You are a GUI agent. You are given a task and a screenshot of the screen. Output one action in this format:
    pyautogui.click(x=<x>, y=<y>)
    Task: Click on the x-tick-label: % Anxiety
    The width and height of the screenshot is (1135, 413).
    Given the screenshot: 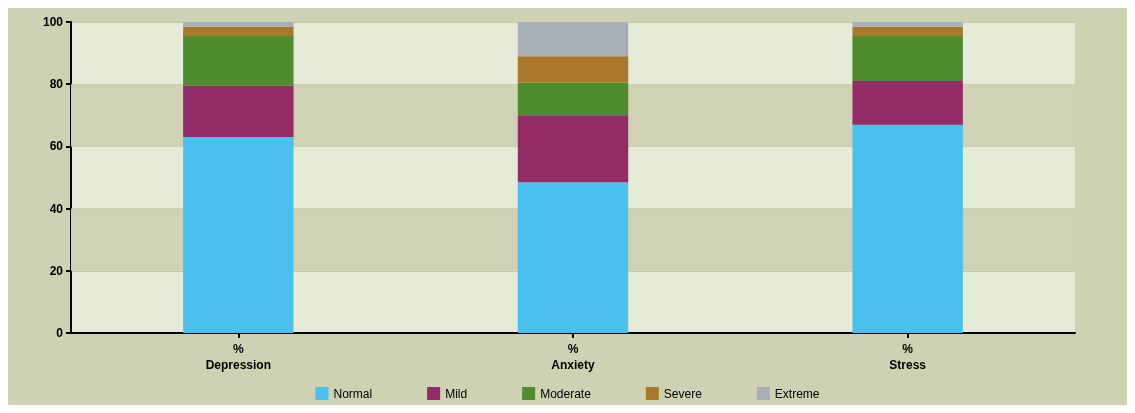 What is the action you would take?
    pyautogui.click(x=573, y=357)
    